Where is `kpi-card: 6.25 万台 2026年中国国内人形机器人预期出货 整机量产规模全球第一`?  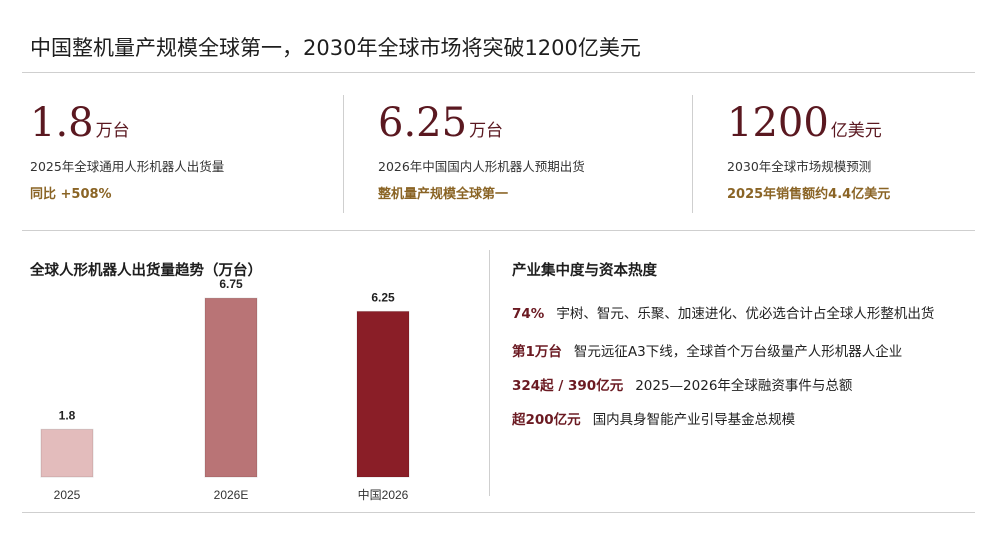
kpi-card: 6.25 万台 2026年中国国内人形机器人预期出货 整机量产规模全球第一 is located at coordinates (538, 151).